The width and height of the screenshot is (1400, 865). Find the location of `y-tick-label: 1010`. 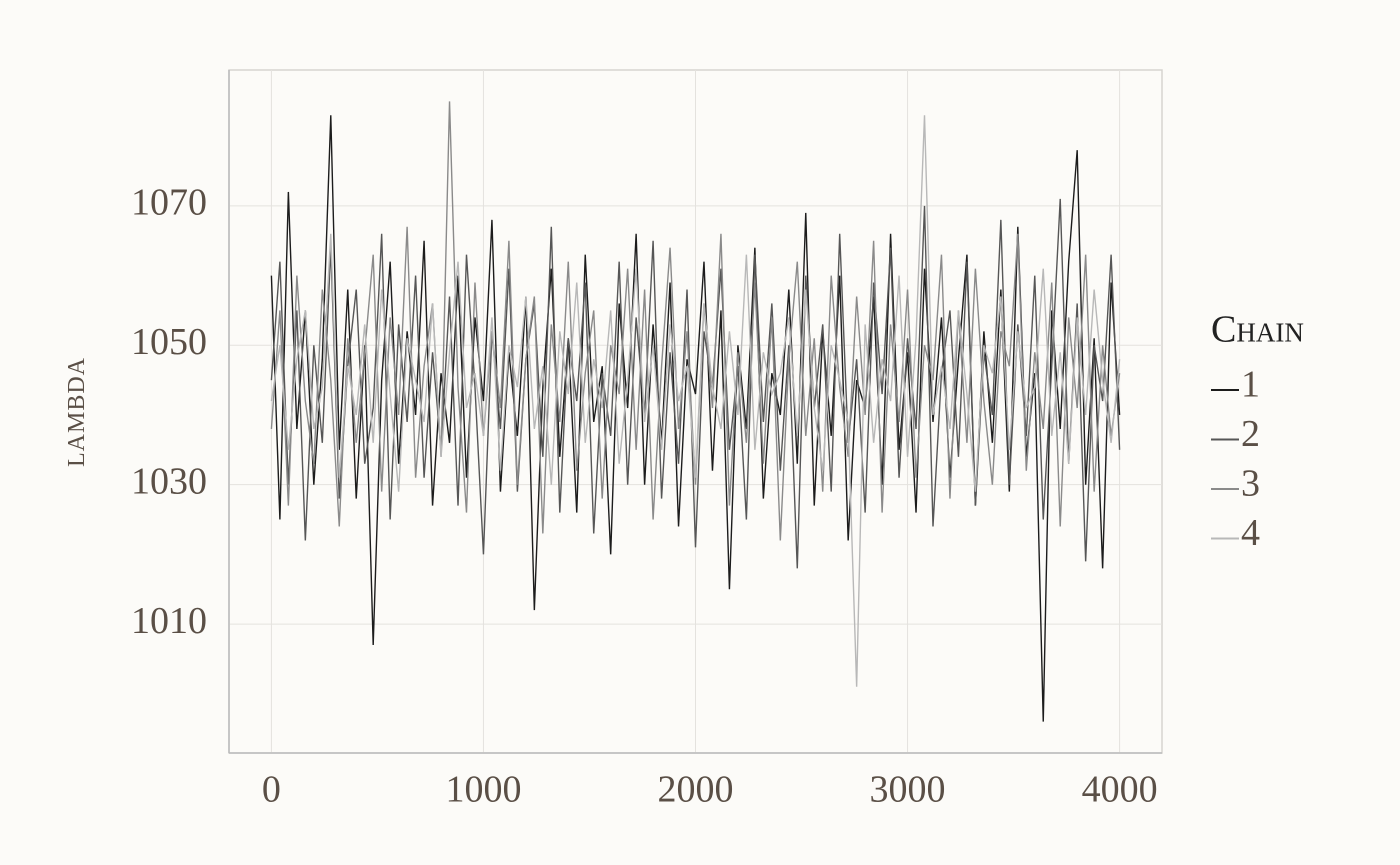

y-tick-label: 1010 is located at coordinates (169, 621).